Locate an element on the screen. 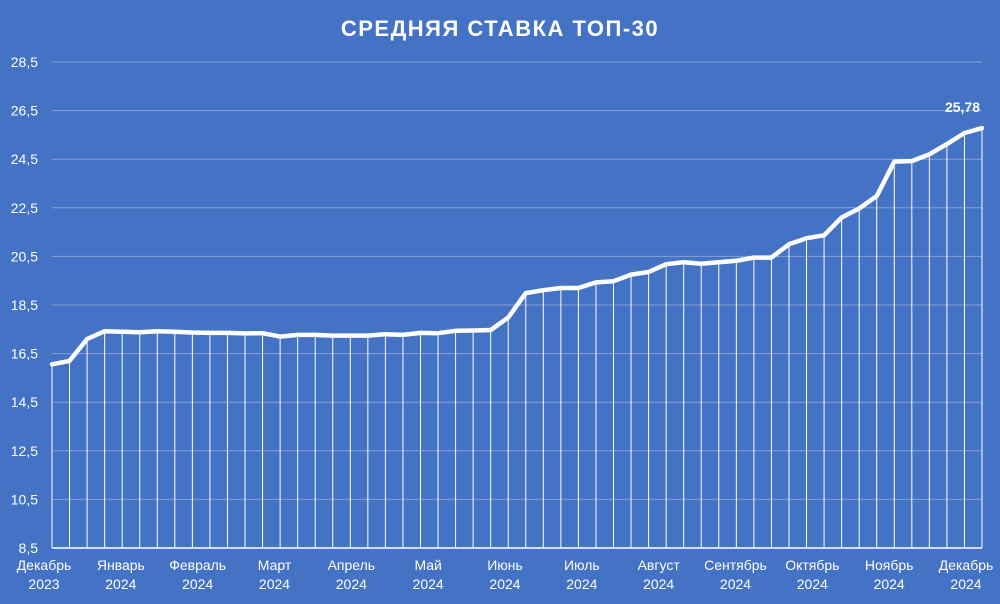  y-tick-label: 28,5 is located at coordinates (24, 62).